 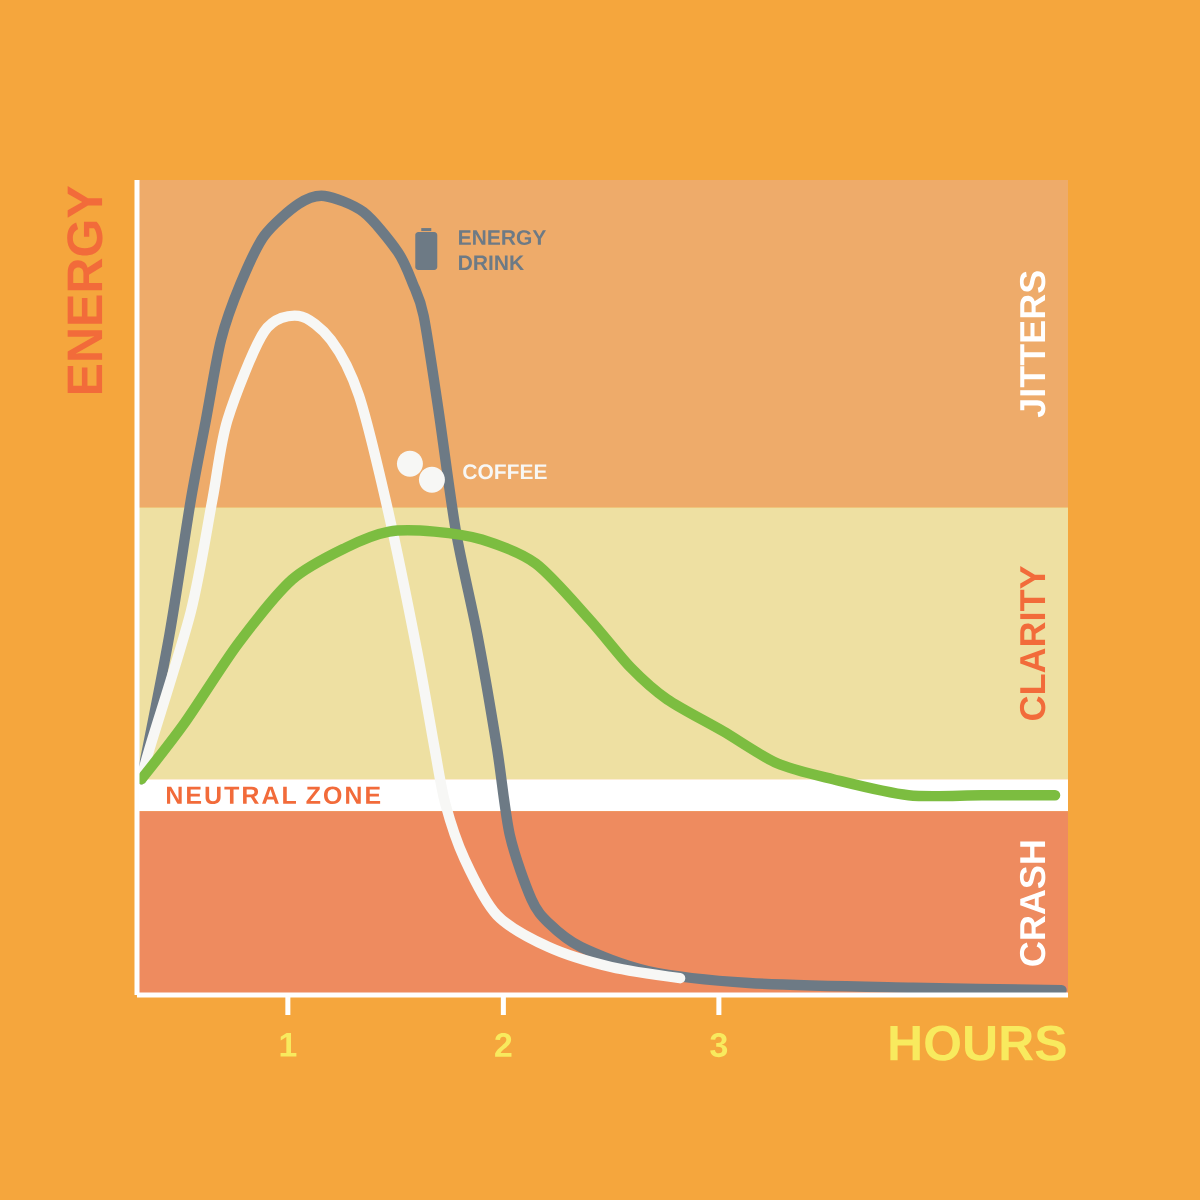 I want to click on band-label: NEUTRAL ZONE, so click(x=274, y=795).